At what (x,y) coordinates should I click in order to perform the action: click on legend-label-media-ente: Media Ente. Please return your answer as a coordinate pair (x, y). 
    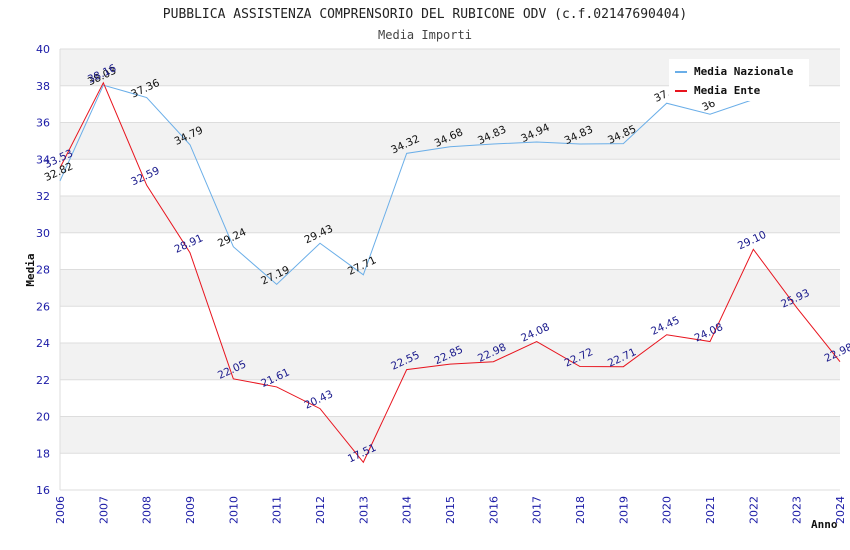
    Looking at the image, I should click on (727, 90).